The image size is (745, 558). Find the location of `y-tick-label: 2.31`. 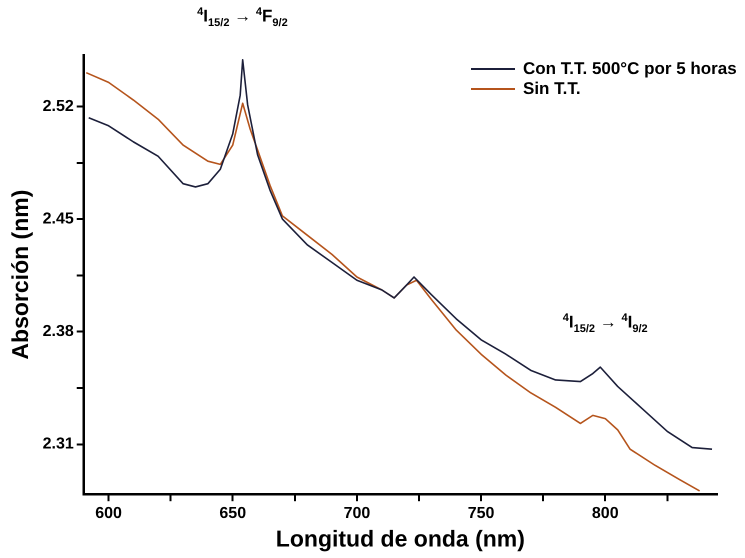

y-tick-label: 2.31 is located at coordinates (58, 444).